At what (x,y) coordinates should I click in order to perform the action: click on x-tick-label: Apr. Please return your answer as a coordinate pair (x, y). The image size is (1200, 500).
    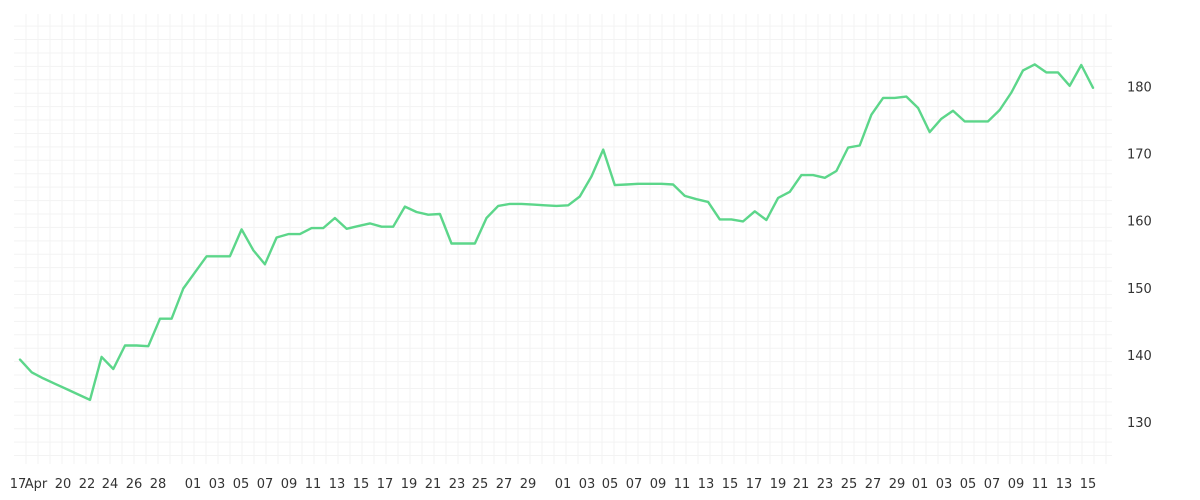
    Looking at the image, I should click on (36, 484).